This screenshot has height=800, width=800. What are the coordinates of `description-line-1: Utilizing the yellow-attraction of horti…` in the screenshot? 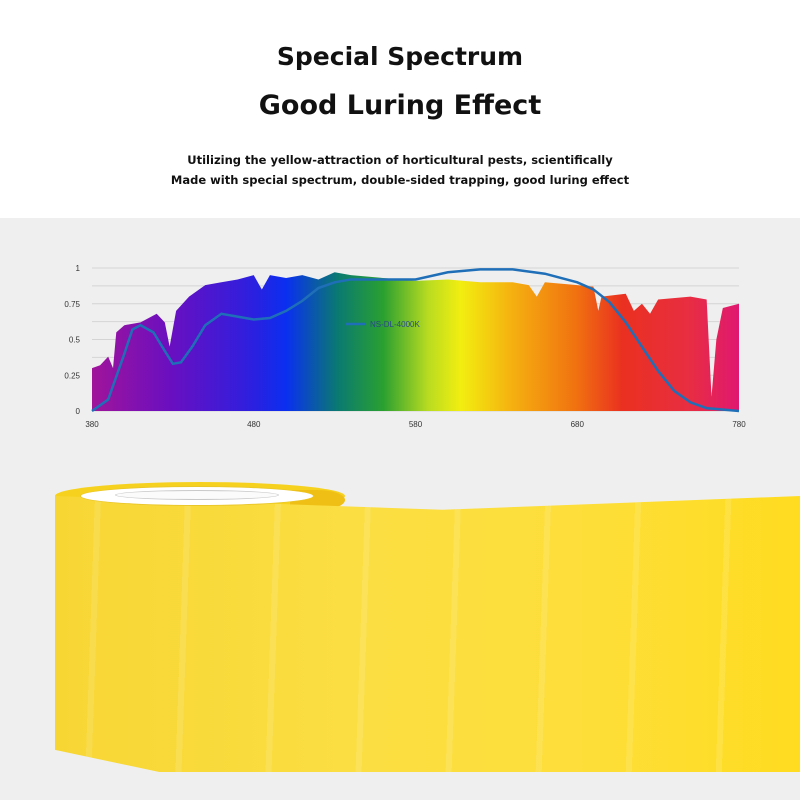 It's located at (400, 160).